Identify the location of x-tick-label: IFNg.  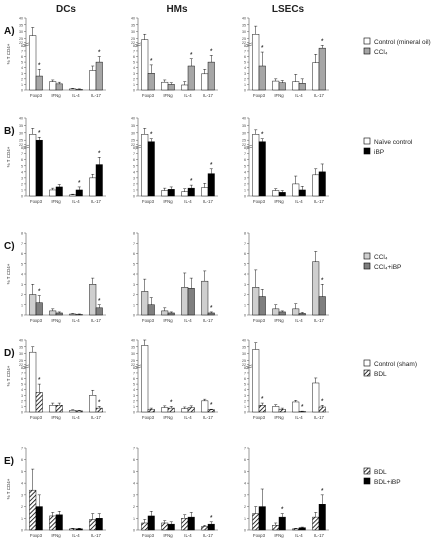
(279, 417).